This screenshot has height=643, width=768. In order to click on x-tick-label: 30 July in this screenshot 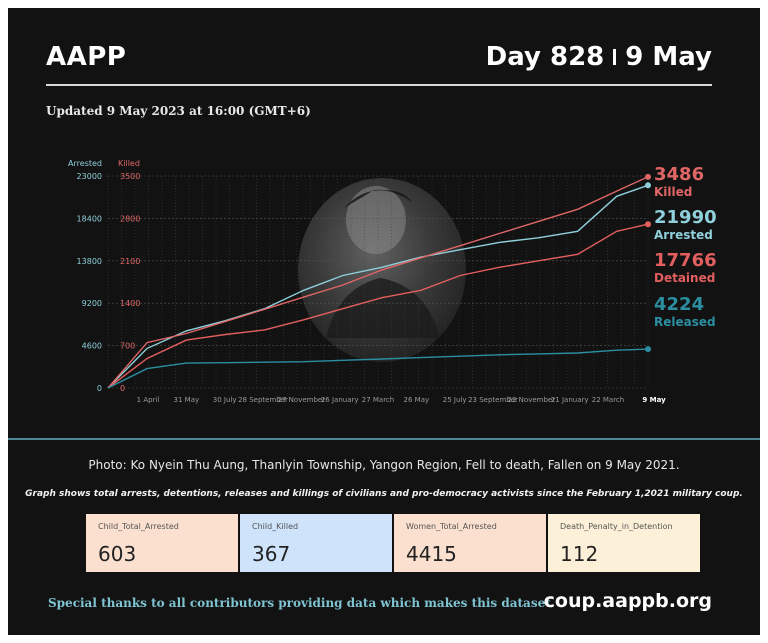, I will do `click(225, 400)`.